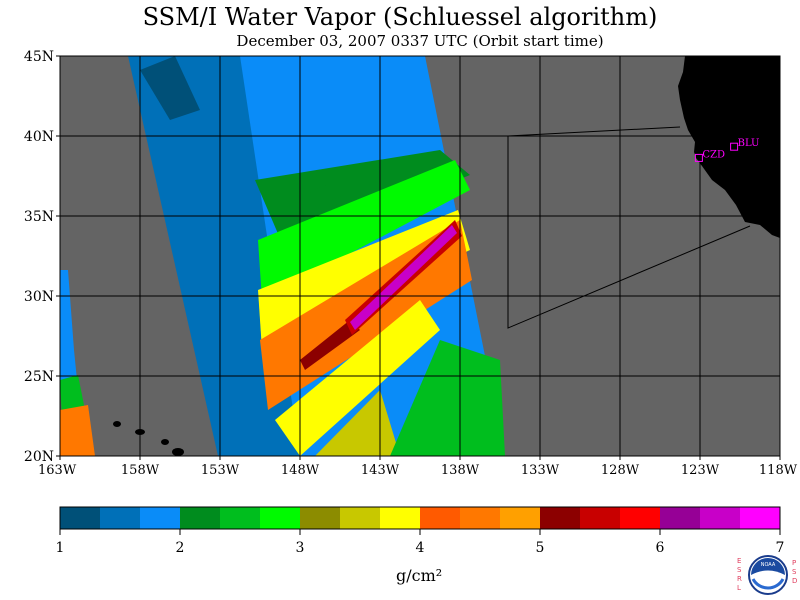 The image size is (800, 600). I want to click on station-czd: CZD, so click(709, 155).